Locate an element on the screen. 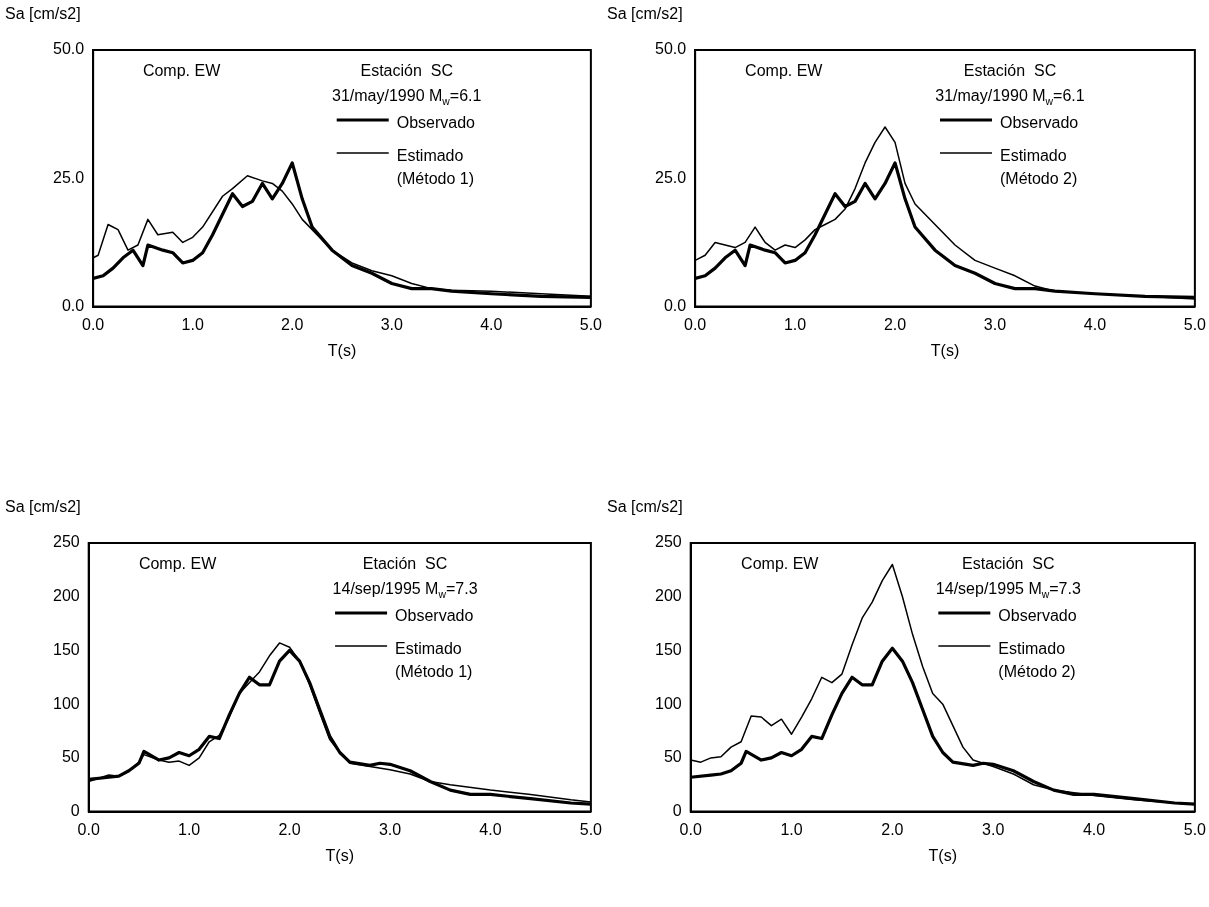 This screenshot has height=907, width=1209. annotation: Etación SC is located at coordinates (405, 564).